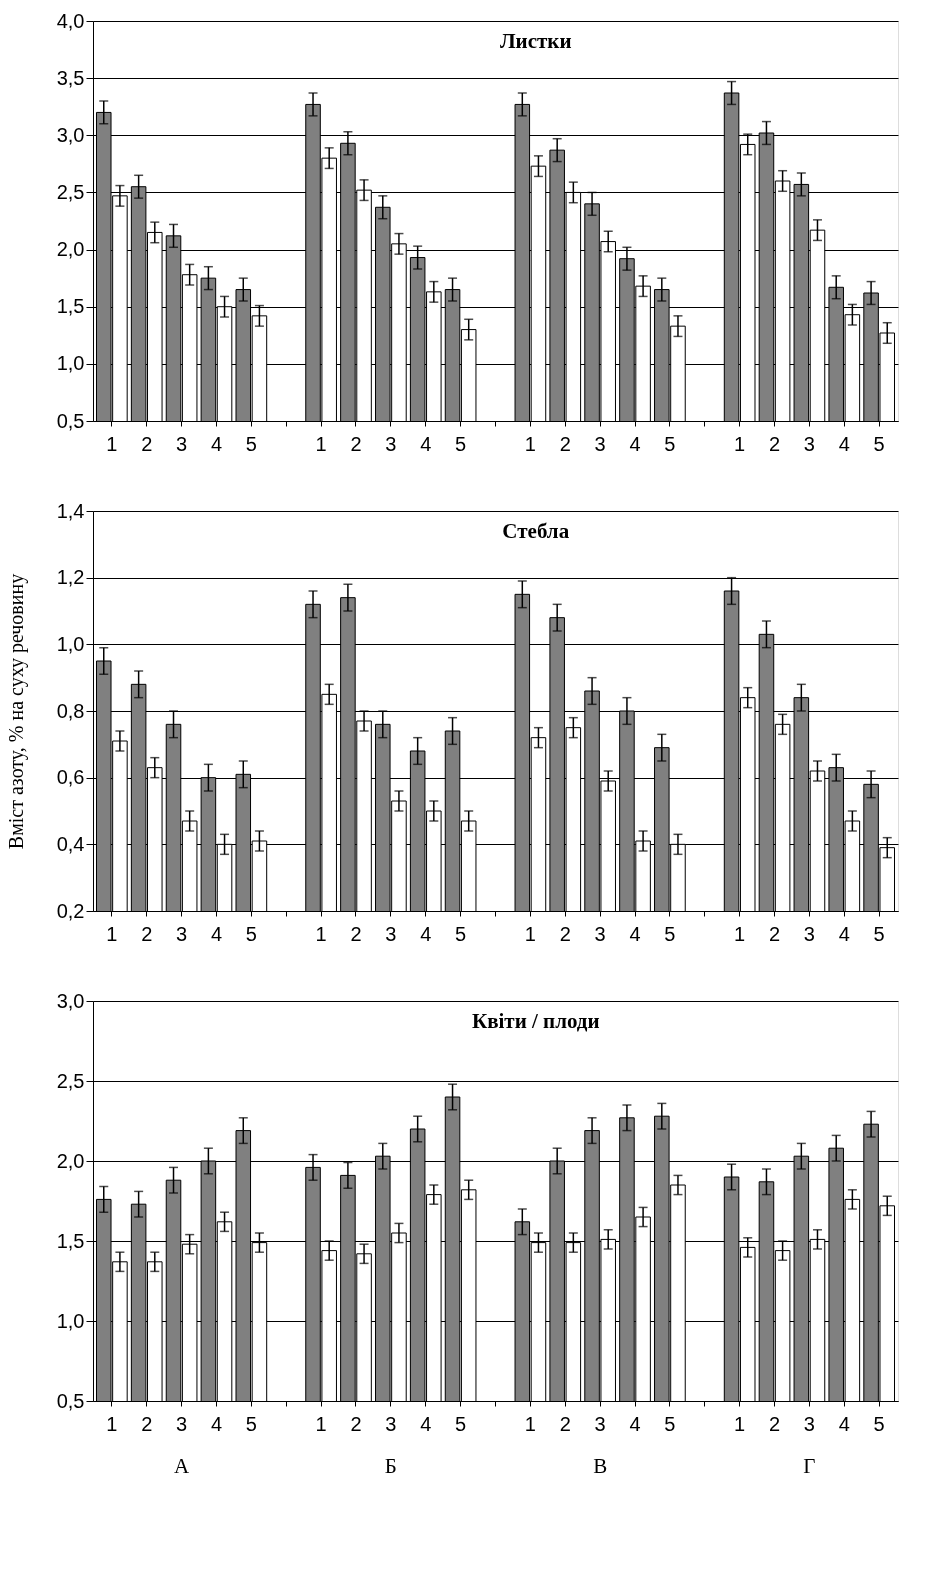  Describe the element at coordinates (70, 843) in the screenshot. I see `y-tick-label: 0,4` at that location.